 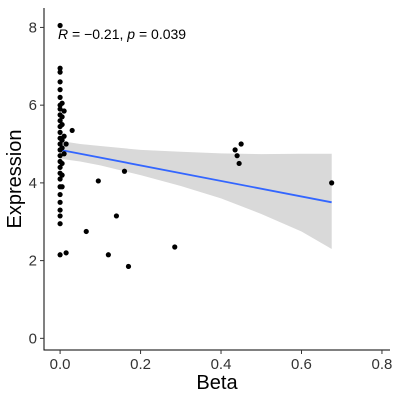 What do you see at coordinates (160, 34) in the screenshot?
I see `p-value: = 0.039` at bounding box center [160, 34].